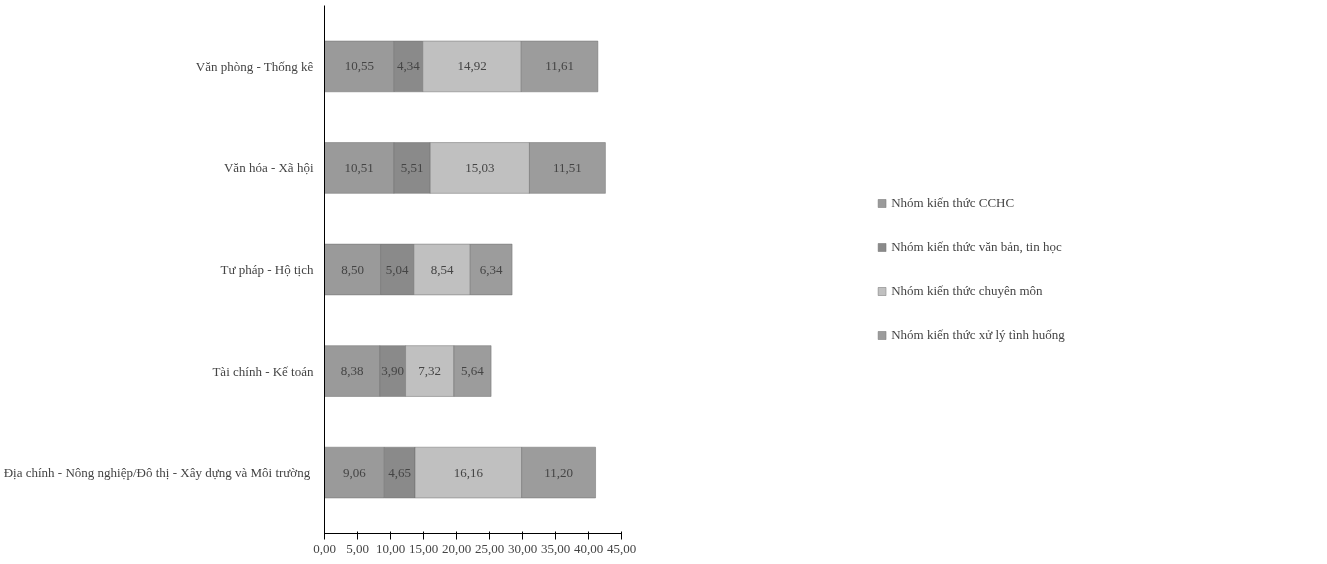  I want to click on data-label: 3,90, so click(393, 371).